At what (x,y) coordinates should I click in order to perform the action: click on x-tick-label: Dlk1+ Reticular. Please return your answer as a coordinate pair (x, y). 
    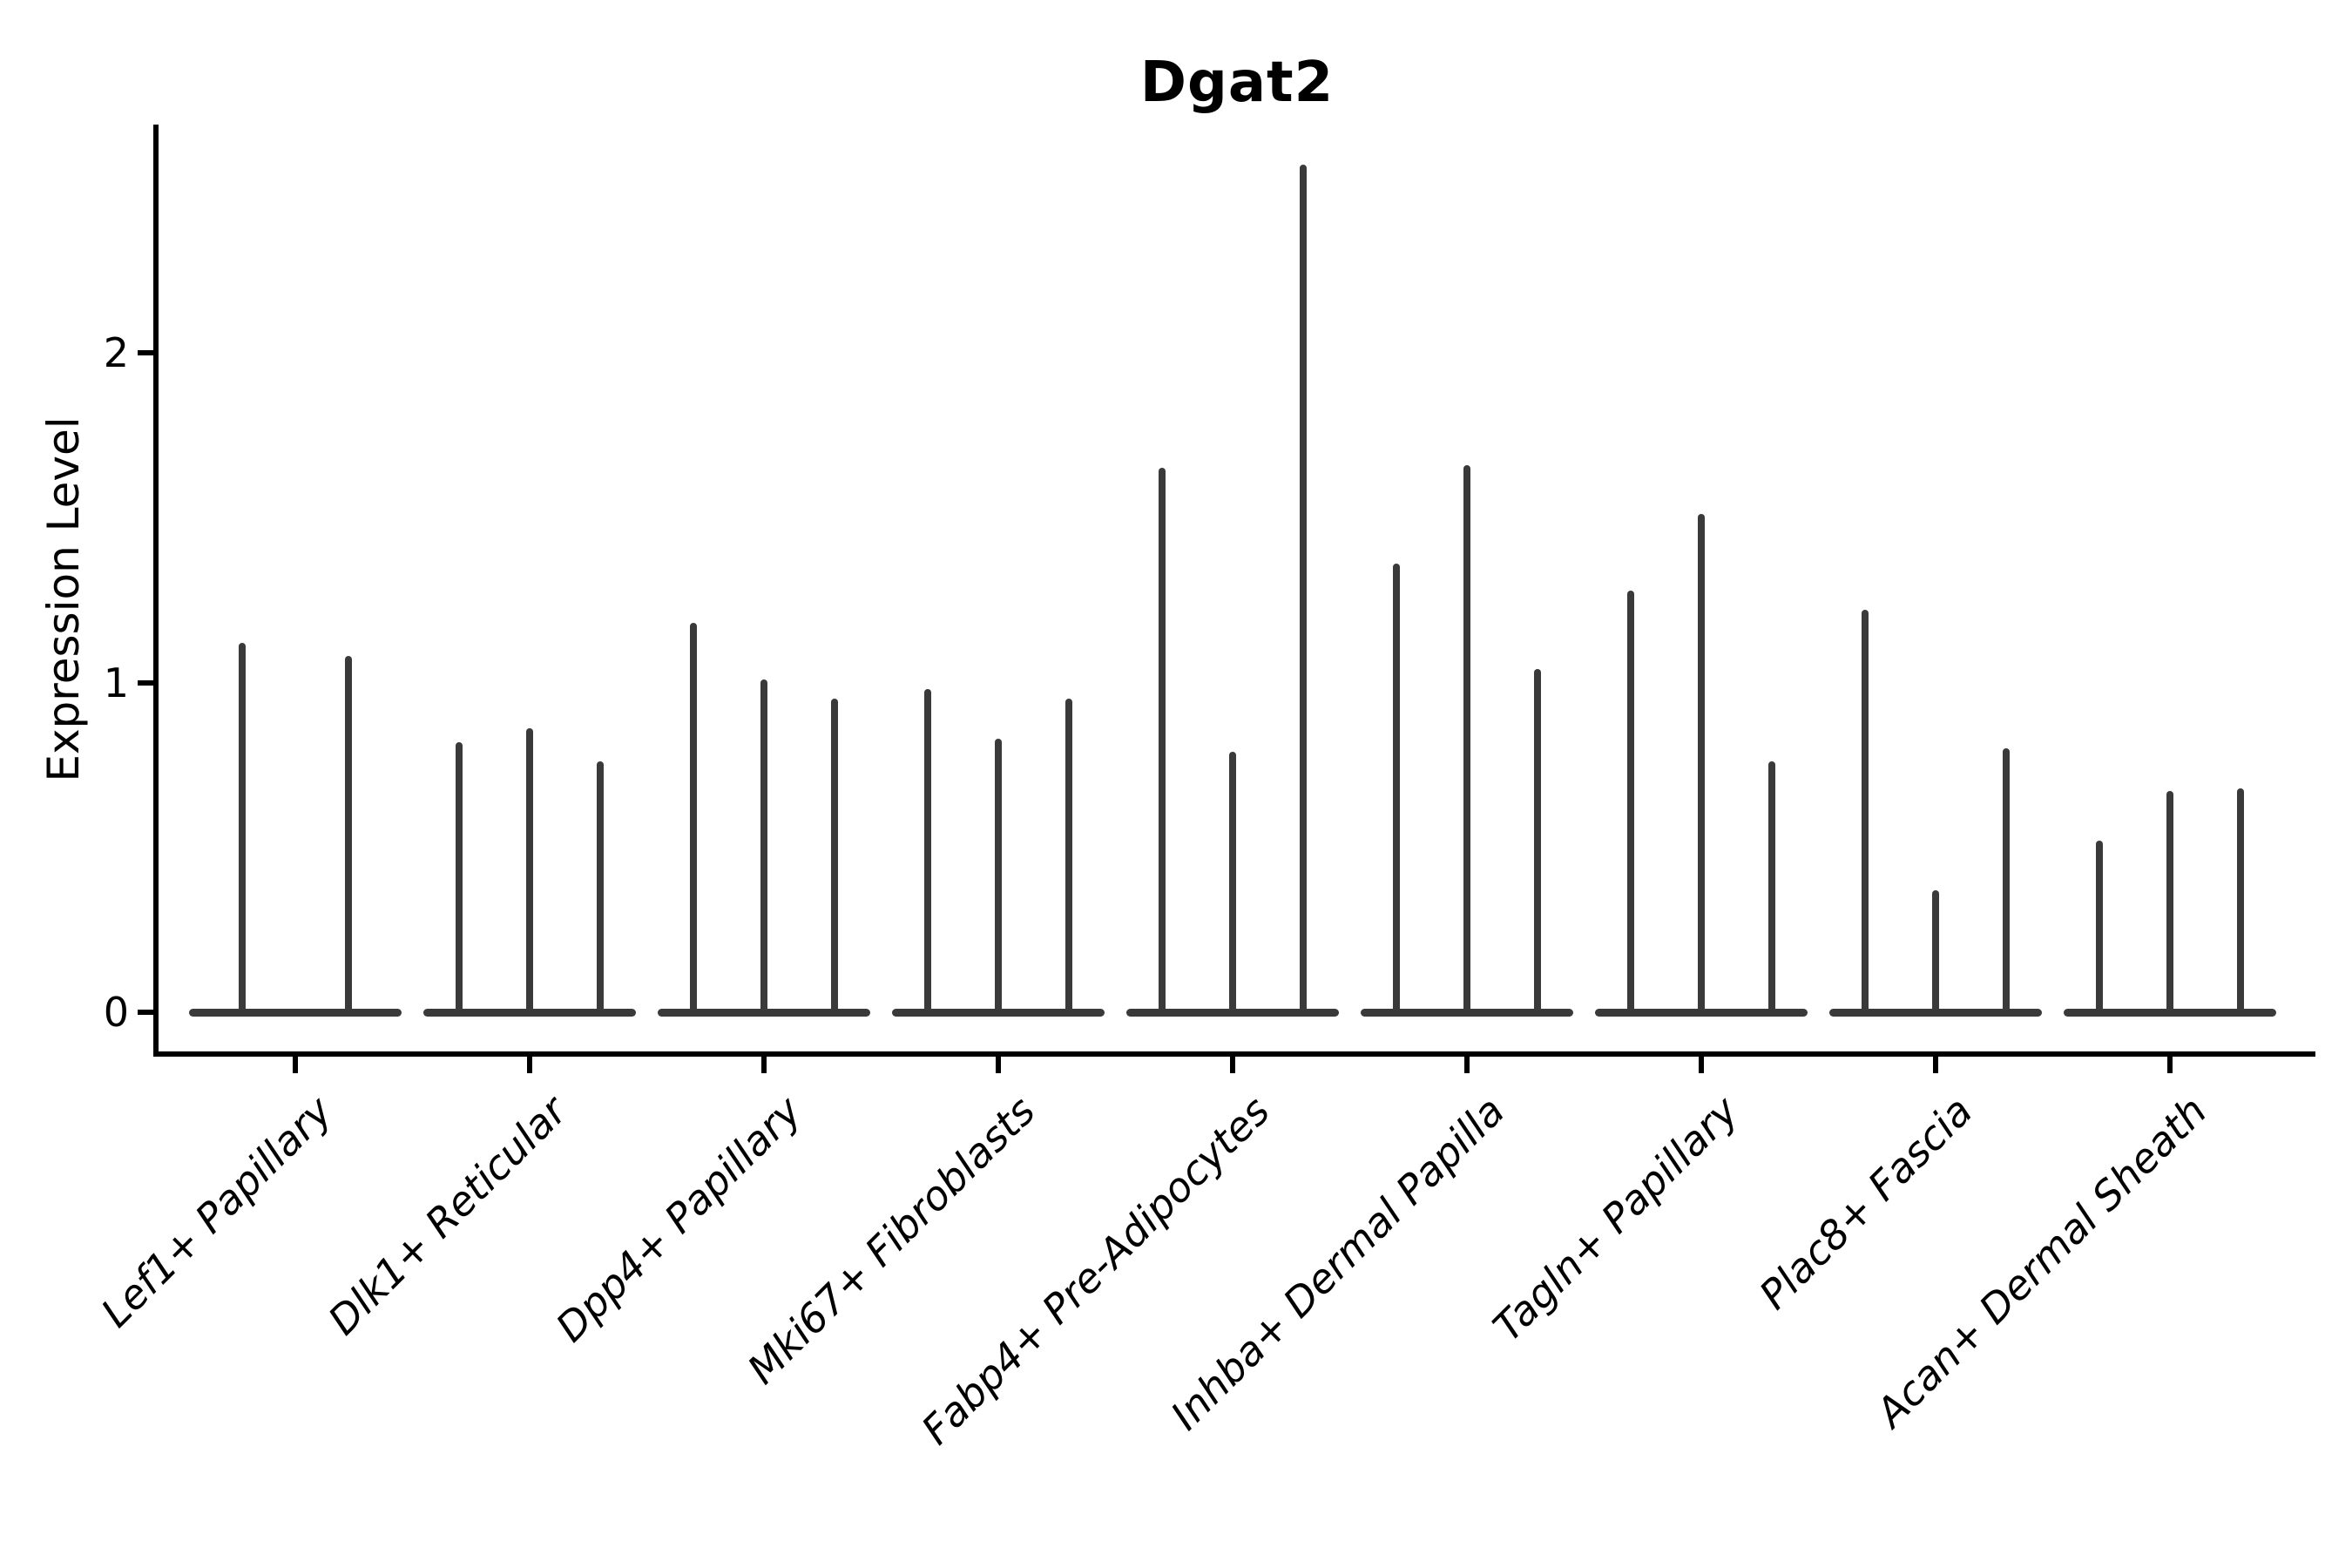
    Looking at the image, I should click on (447, 1215).